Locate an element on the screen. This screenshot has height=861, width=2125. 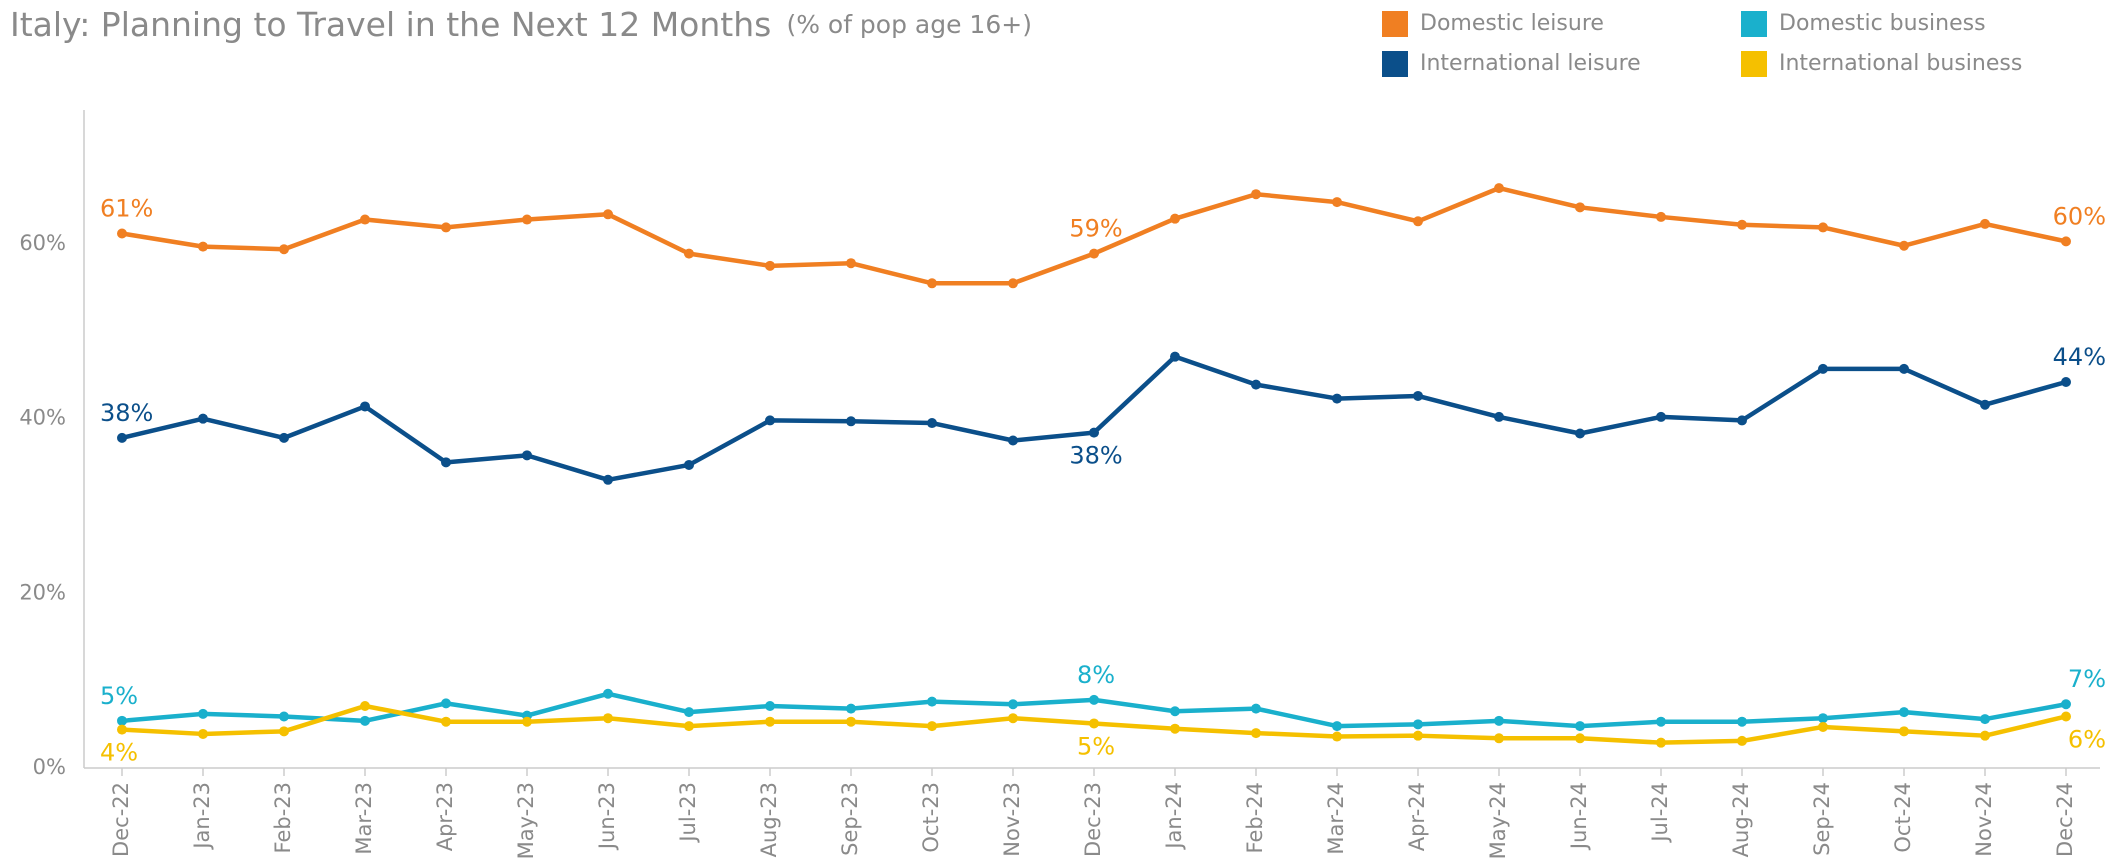
data-label: 44% is located at coordinates (2079, 357).